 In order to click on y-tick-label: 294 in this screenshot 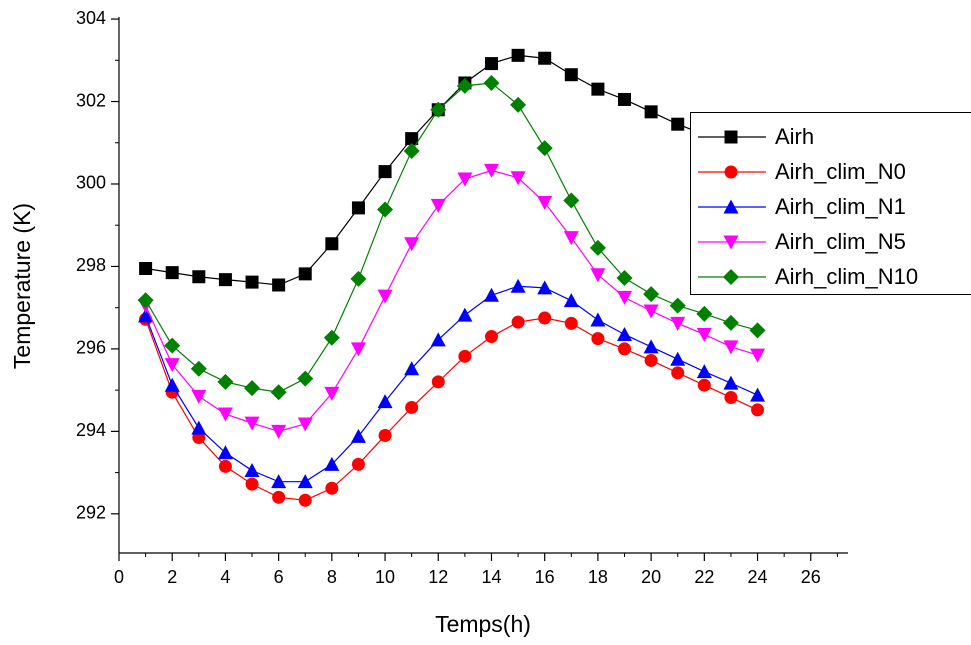, I will do `click(91, 430)`.